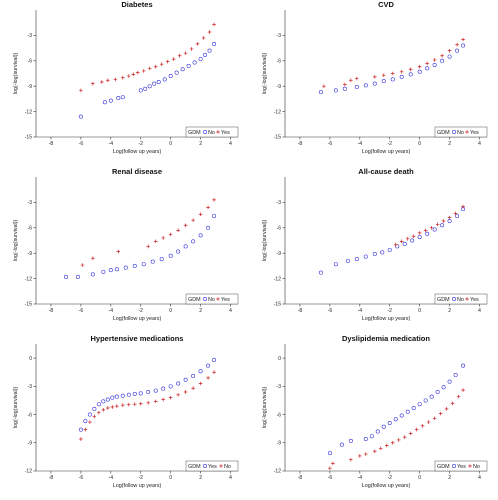  What do you see at coordinates (461, 132) in the screenshot?
I see `legend: GDM No Yes` at bounding box center [461, 132].